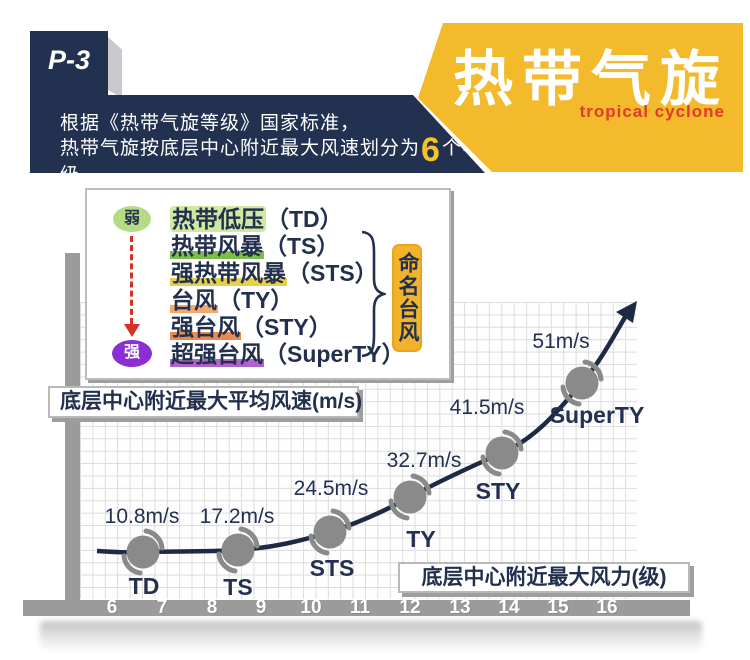  Describe the element at coordinates (256, 300) in the screenshot. I see `legend-item-code: （TY）` at that location.